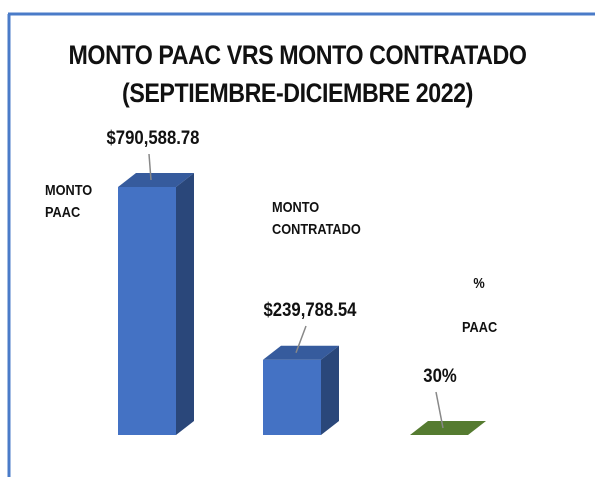 This screenshot has width=595, height=477. I want to click on category-label: MONTO PAAC, so click(69, 201).